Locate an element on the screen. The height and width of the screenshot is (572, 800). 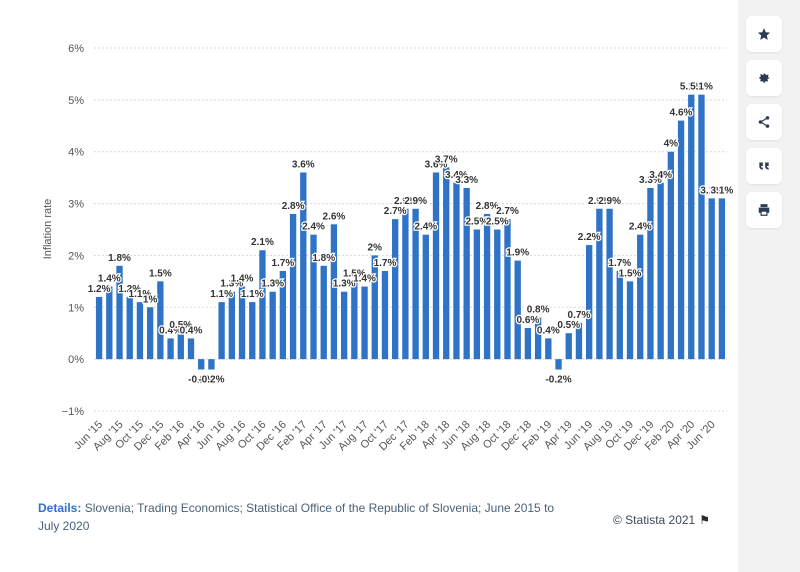
y-tick-label: 2% is located at coordinates (76, 256).